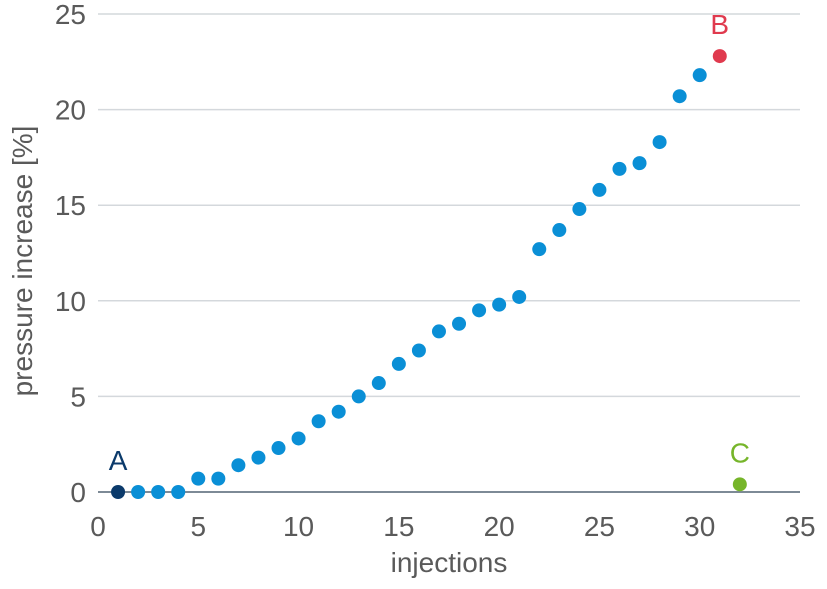 This screenshot has width=827, height=589. What do you see at coordinates (398, 526) in the screenshot?
I see `x-tick-label: 15` at bounding box center [398, 526].